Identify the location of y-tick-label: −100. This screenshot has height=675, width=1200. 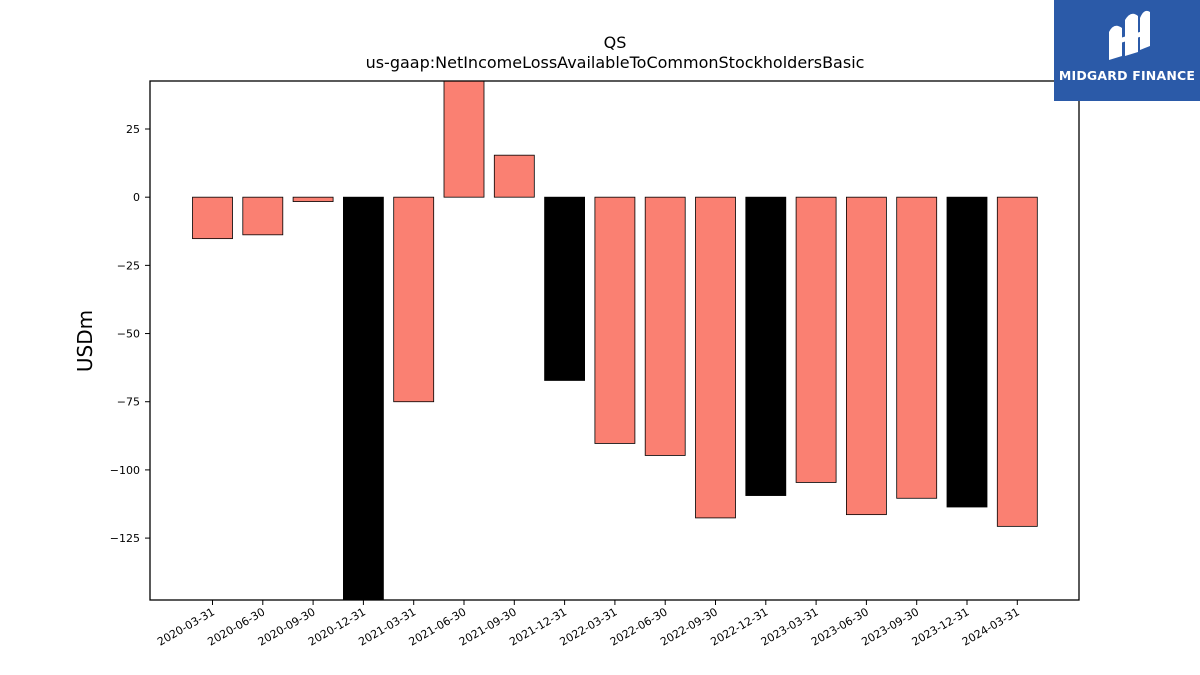
(125, 470).